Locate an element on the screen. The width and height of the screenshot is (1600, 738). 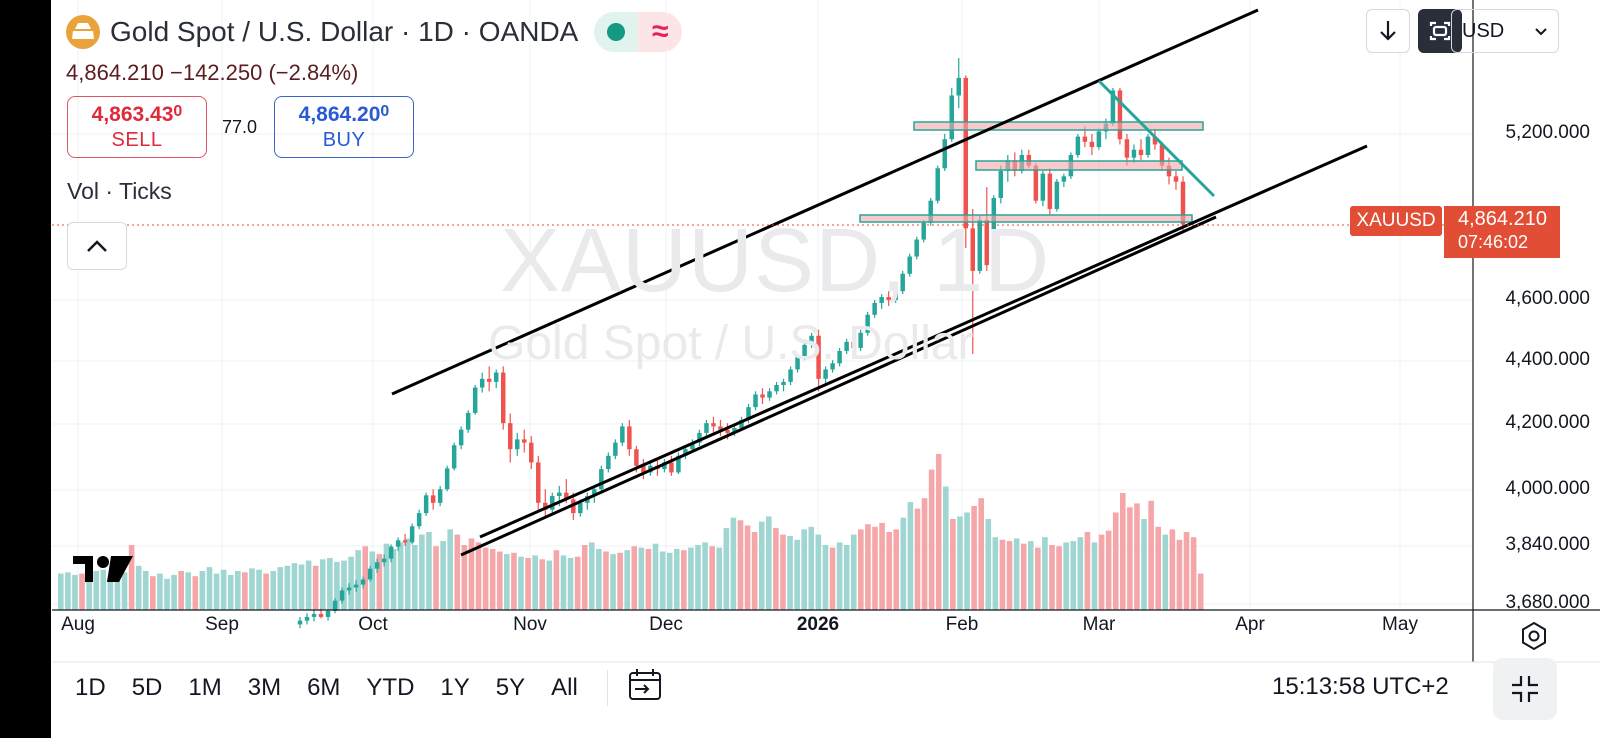
clock: 15:13:58 UTC+2 is located at coordinates (1360, 686).